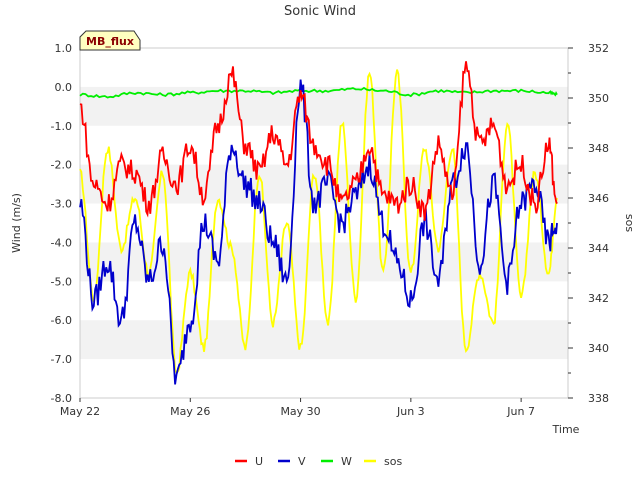 This screenshot has width=640, height=480. Describe the element at coordinates (190, 411) in the screenshot. I see `x-tick-label: May 26` at that location.